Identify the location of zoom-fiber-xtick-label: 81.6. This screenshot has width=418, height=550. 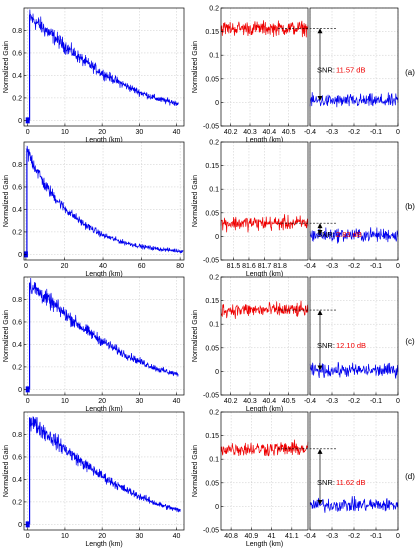
(249, 266).